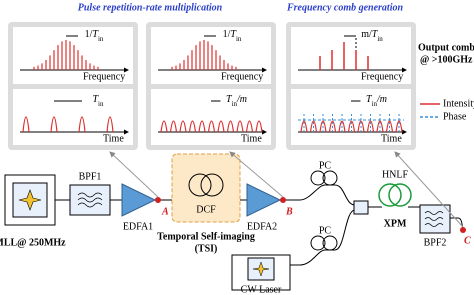  Describe the element at coordinates (463, 230) in the screenshot. I see `point-c` at that location.